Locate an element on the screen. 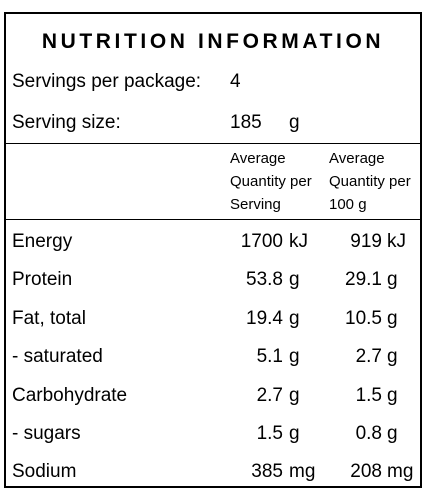 This screenshot has width=430, height=495. column-header-line: Serving is located at coordinates (255, 204).